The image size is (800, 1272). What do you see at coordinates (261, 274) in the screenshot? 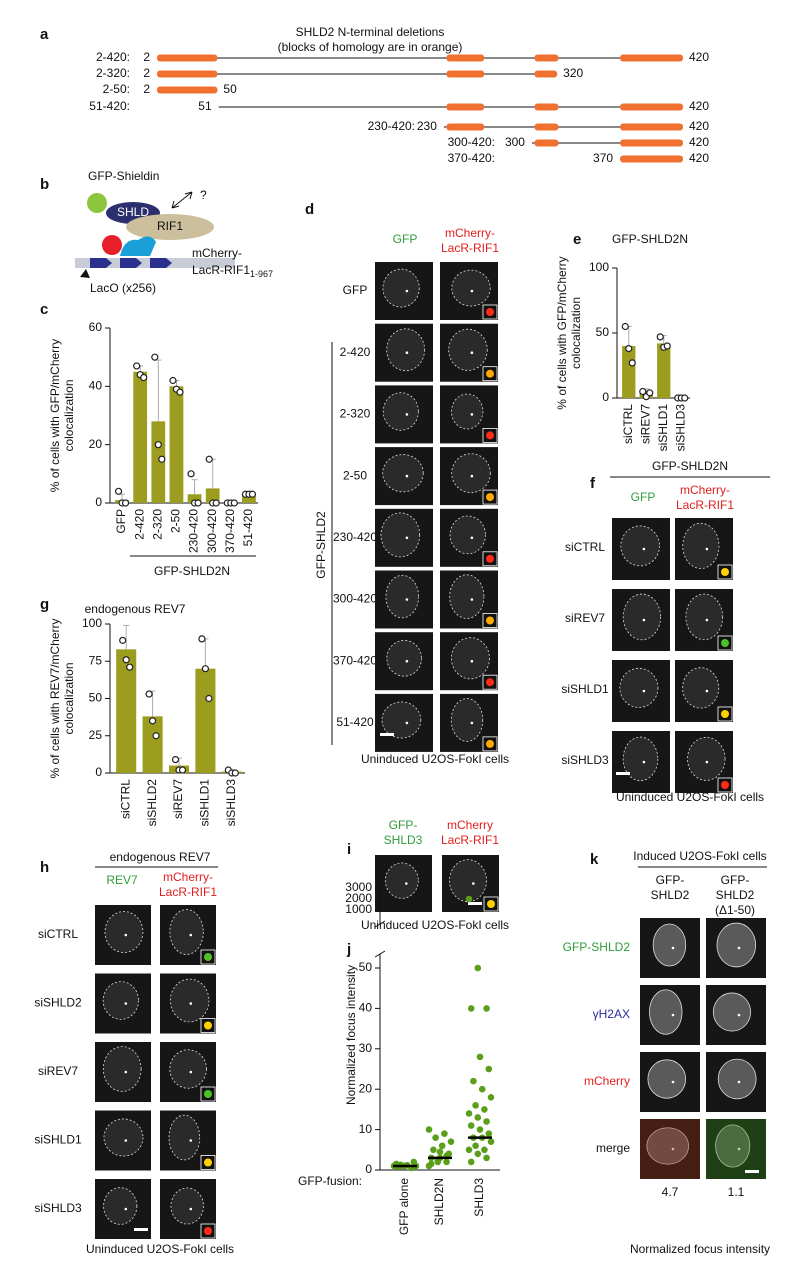
I see `subscript: 1-967` at bounding box center [261, 274].